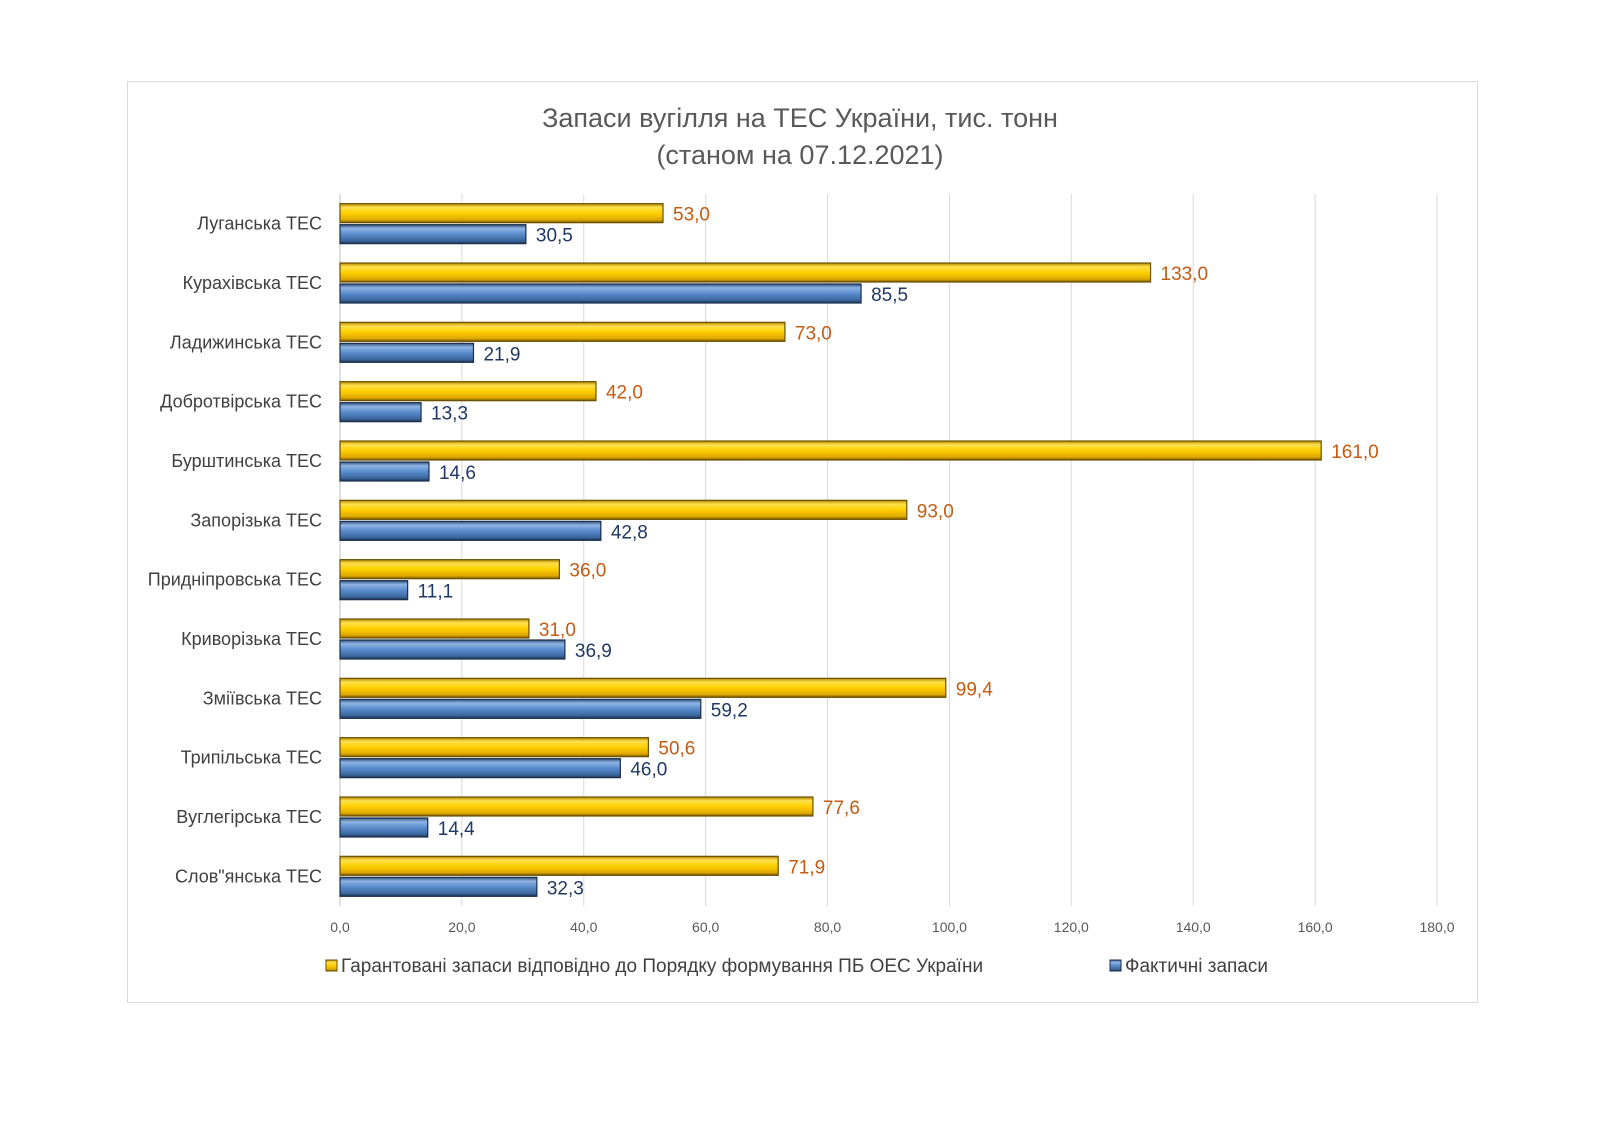 Image resolution: width=1600 pixels, height=1131 pixels. I want to click on data-label: 73,0, so click(813, 333).